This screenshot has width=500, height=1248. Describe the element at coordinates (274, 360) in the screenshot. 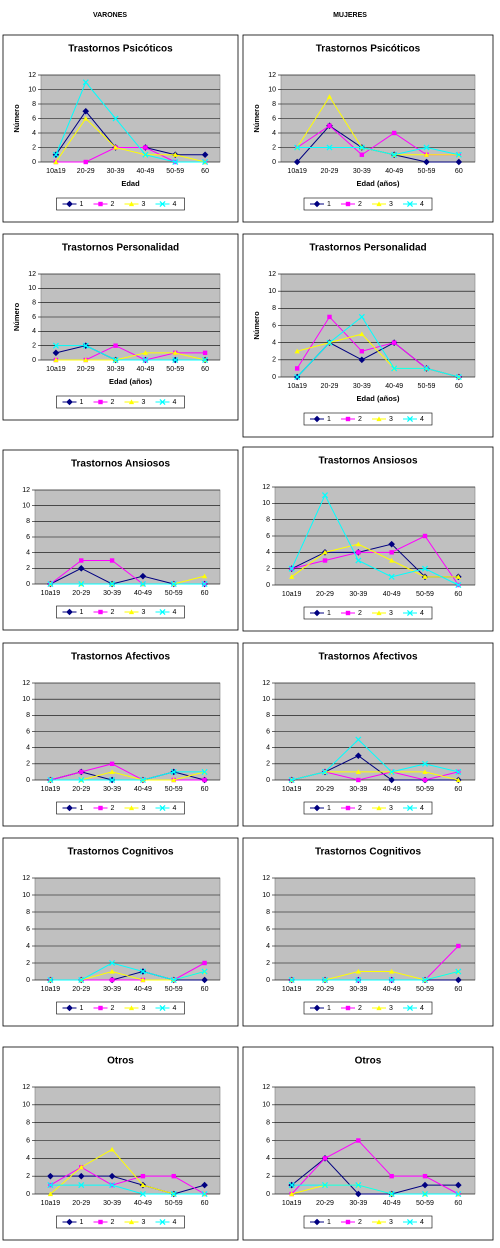

I see `y-tick-label: 2` at that location.